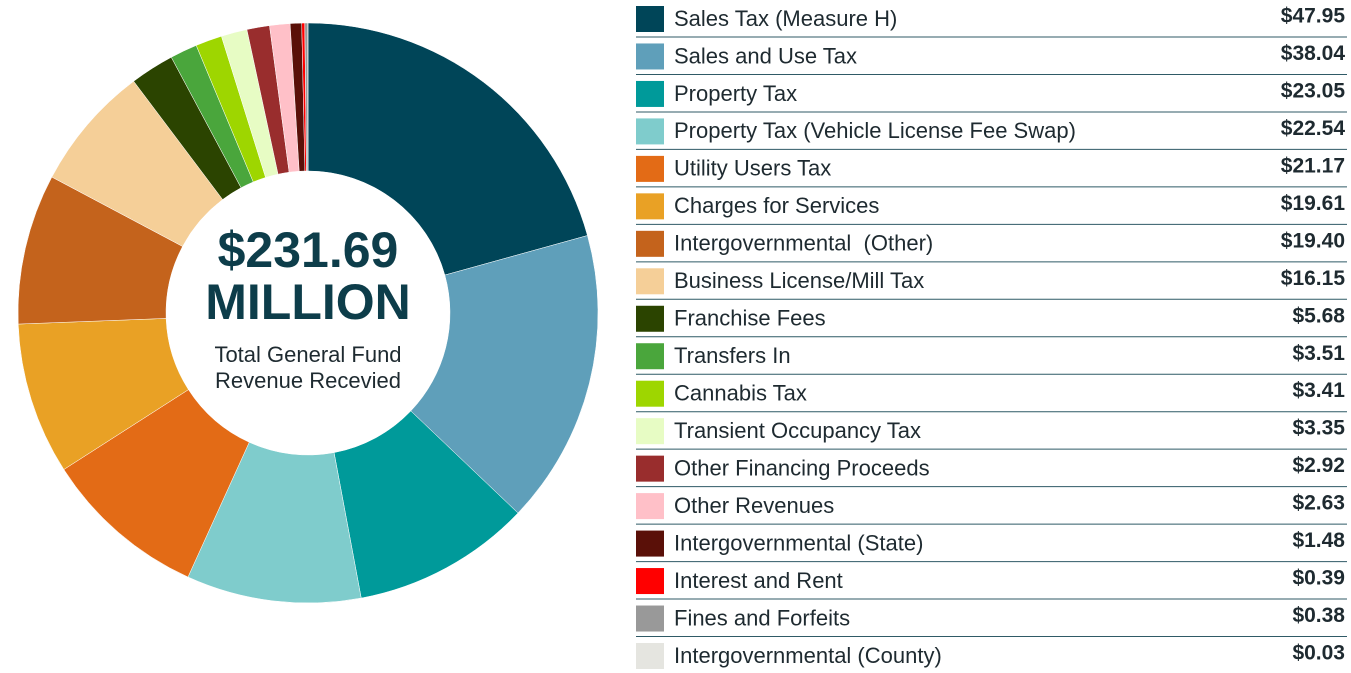  I want to click on legend-label: Utility Users Tax, so click(752, 168).